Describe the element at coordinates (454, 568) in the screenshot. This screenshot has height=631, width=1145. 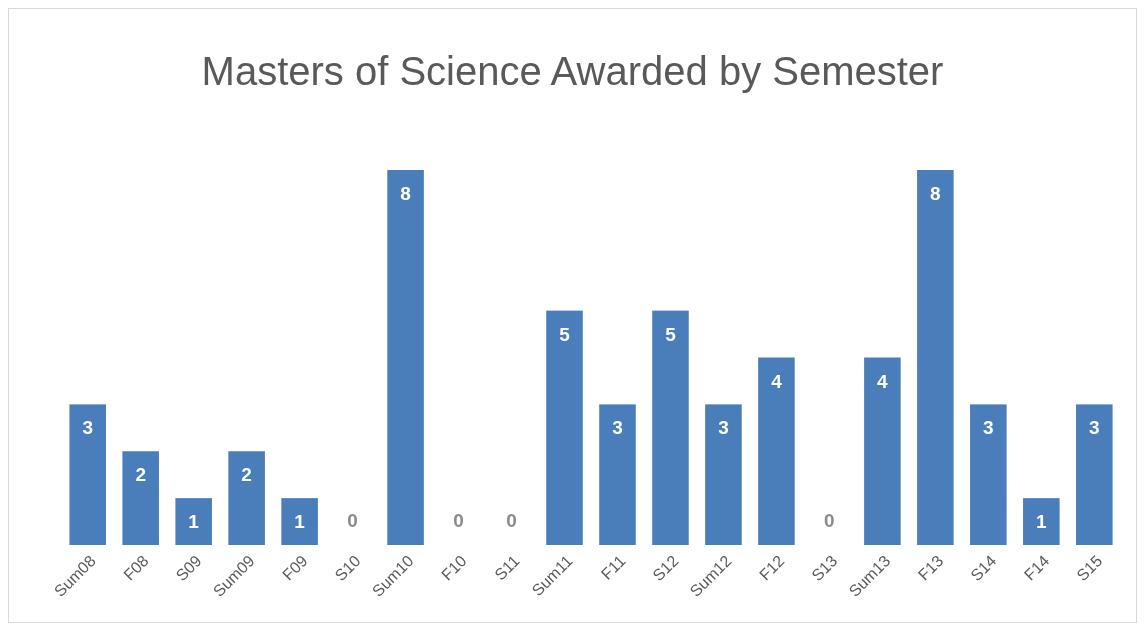
I see `x-tick-label: F10` at that location.